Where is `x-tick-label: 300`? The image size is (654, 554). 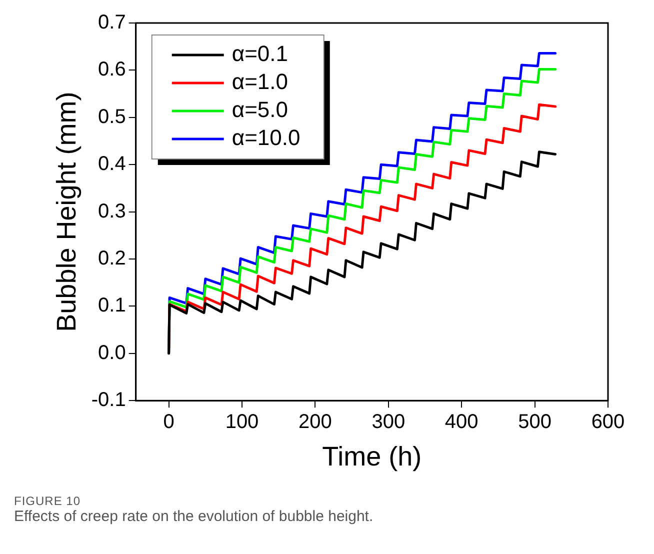 x-tick-label: 300 is located at coordinates (389, 422).